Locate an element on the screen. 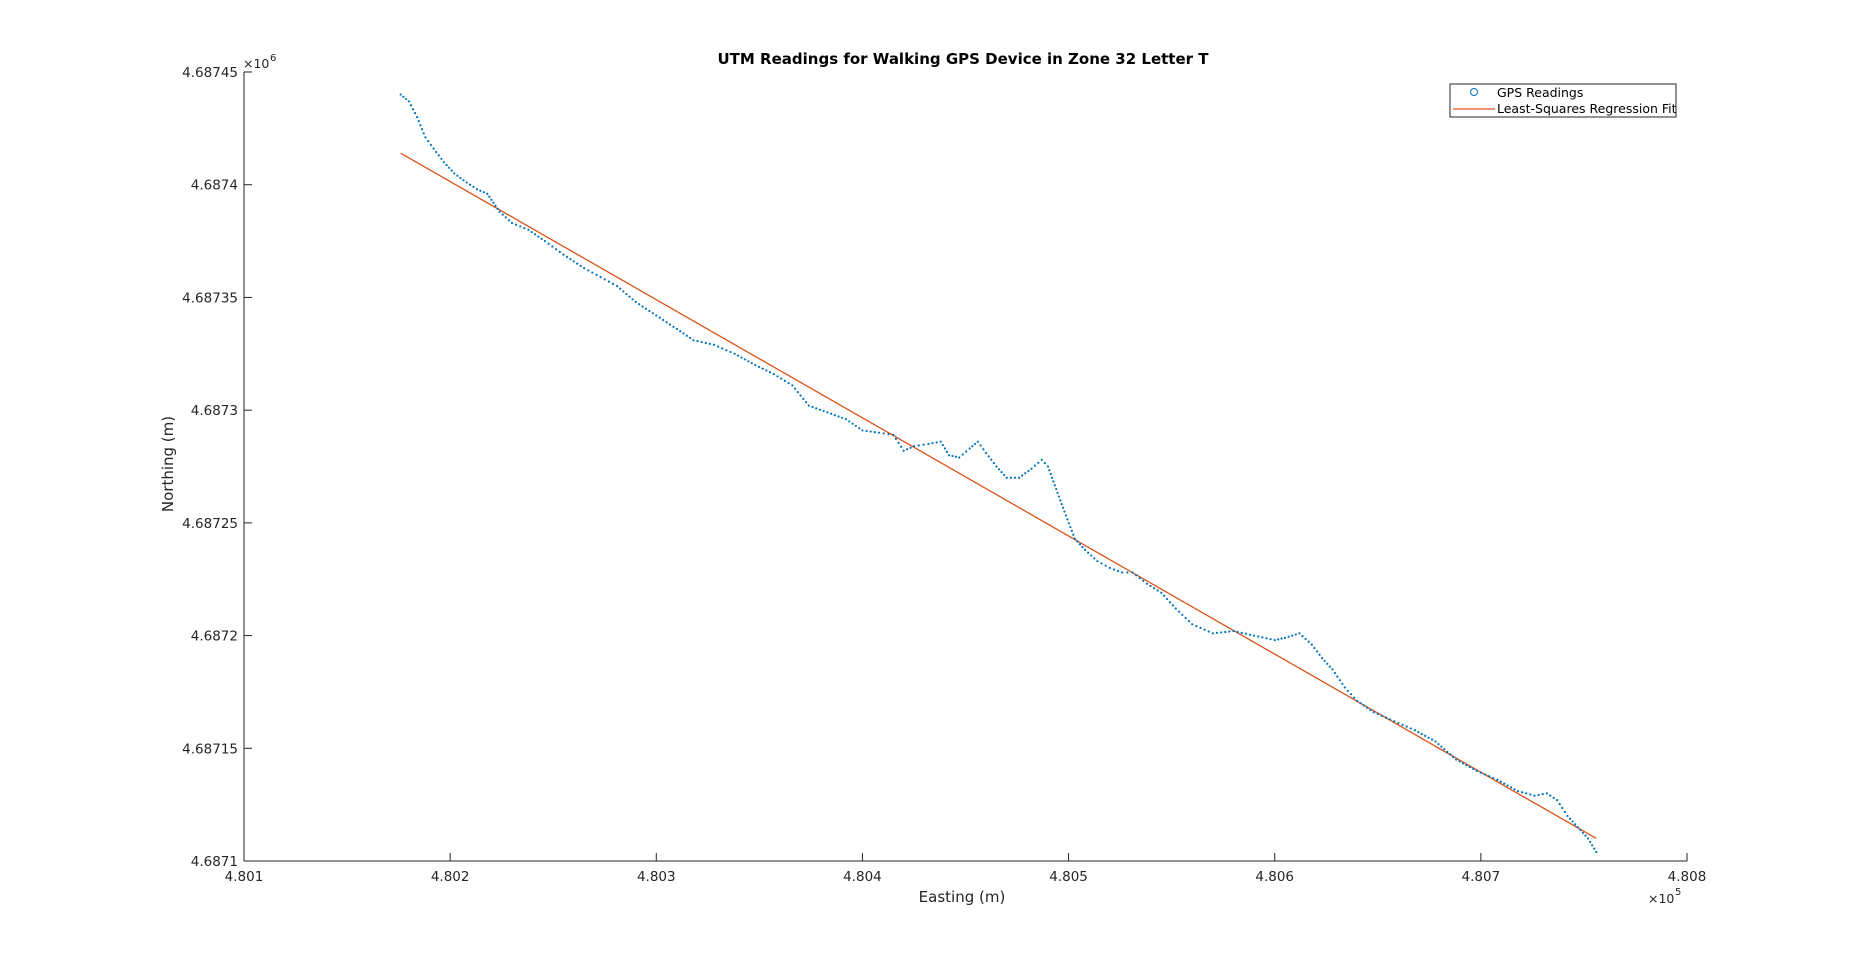 The width and height of the screenshot is (1850, 961). y-tick-label: 4.68745 is located at coordinates (210, 73).